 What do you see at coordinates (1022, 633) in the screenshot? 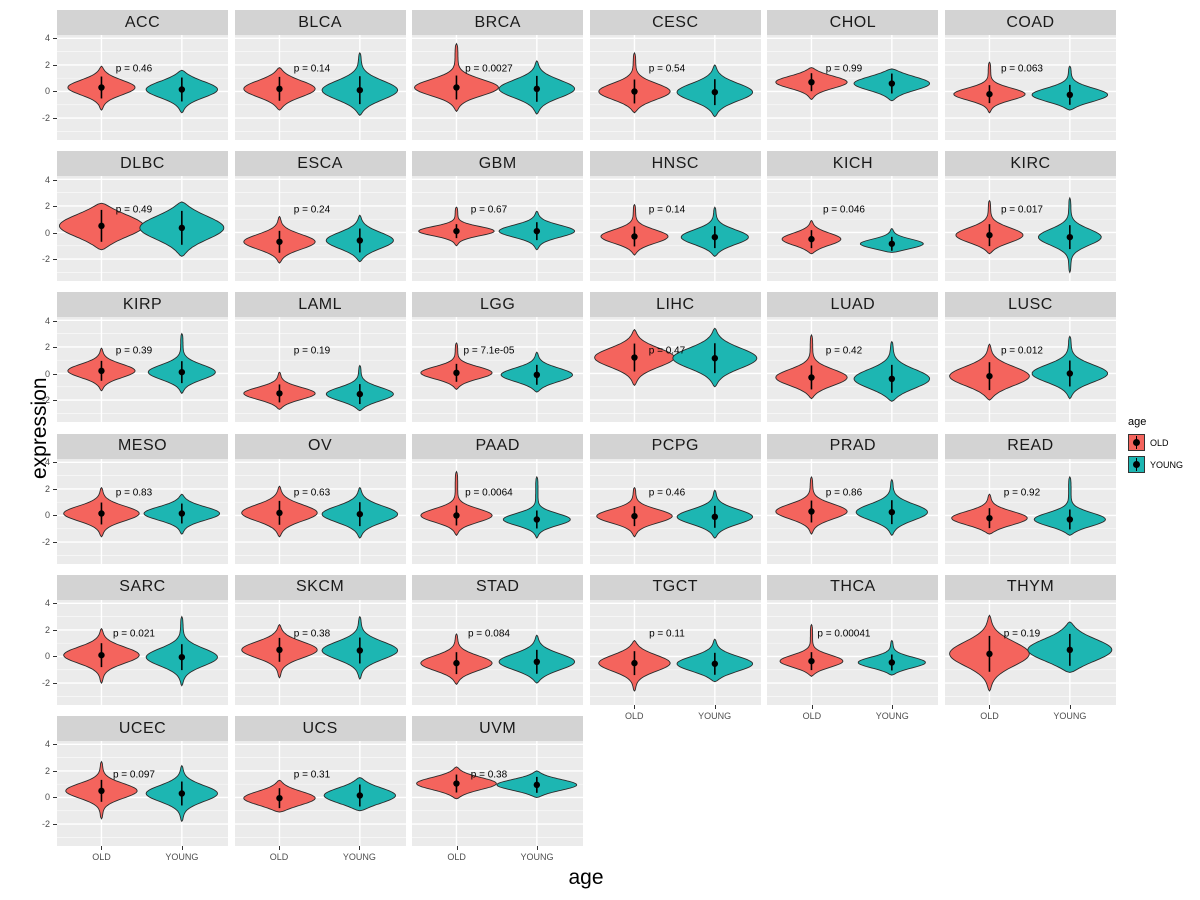
I see `p-value-label: p = 0.19` at bounding box center [1022, 633].